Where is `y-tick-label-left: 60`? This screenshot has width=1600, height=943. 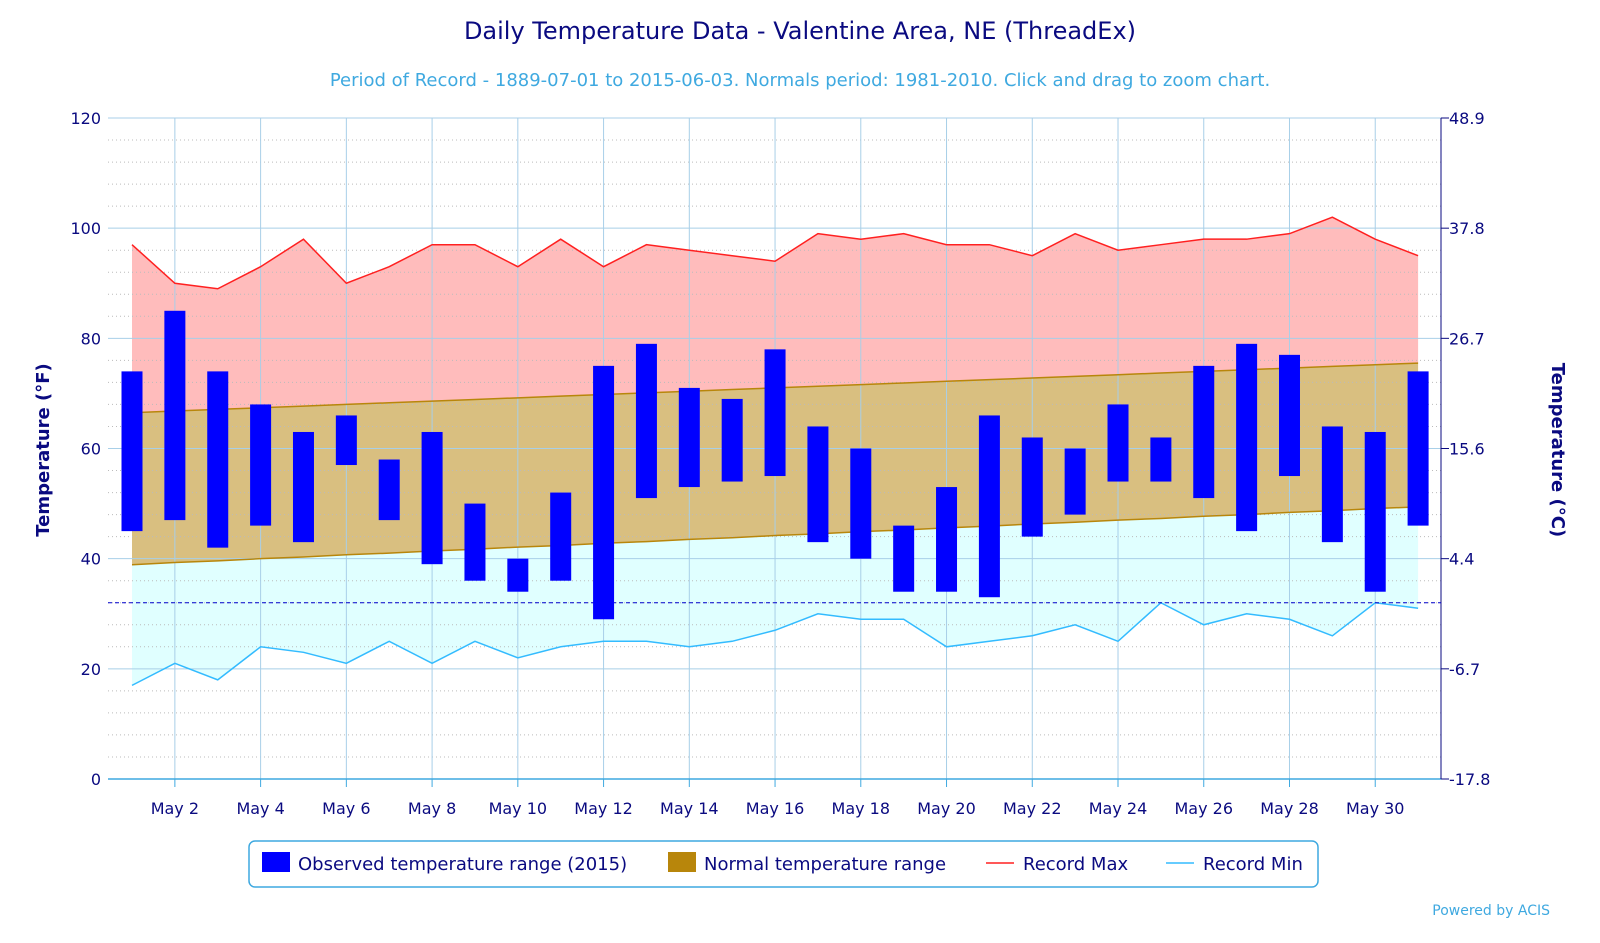
y-tick-label-left: 60 is located at coordinates (91, 449).